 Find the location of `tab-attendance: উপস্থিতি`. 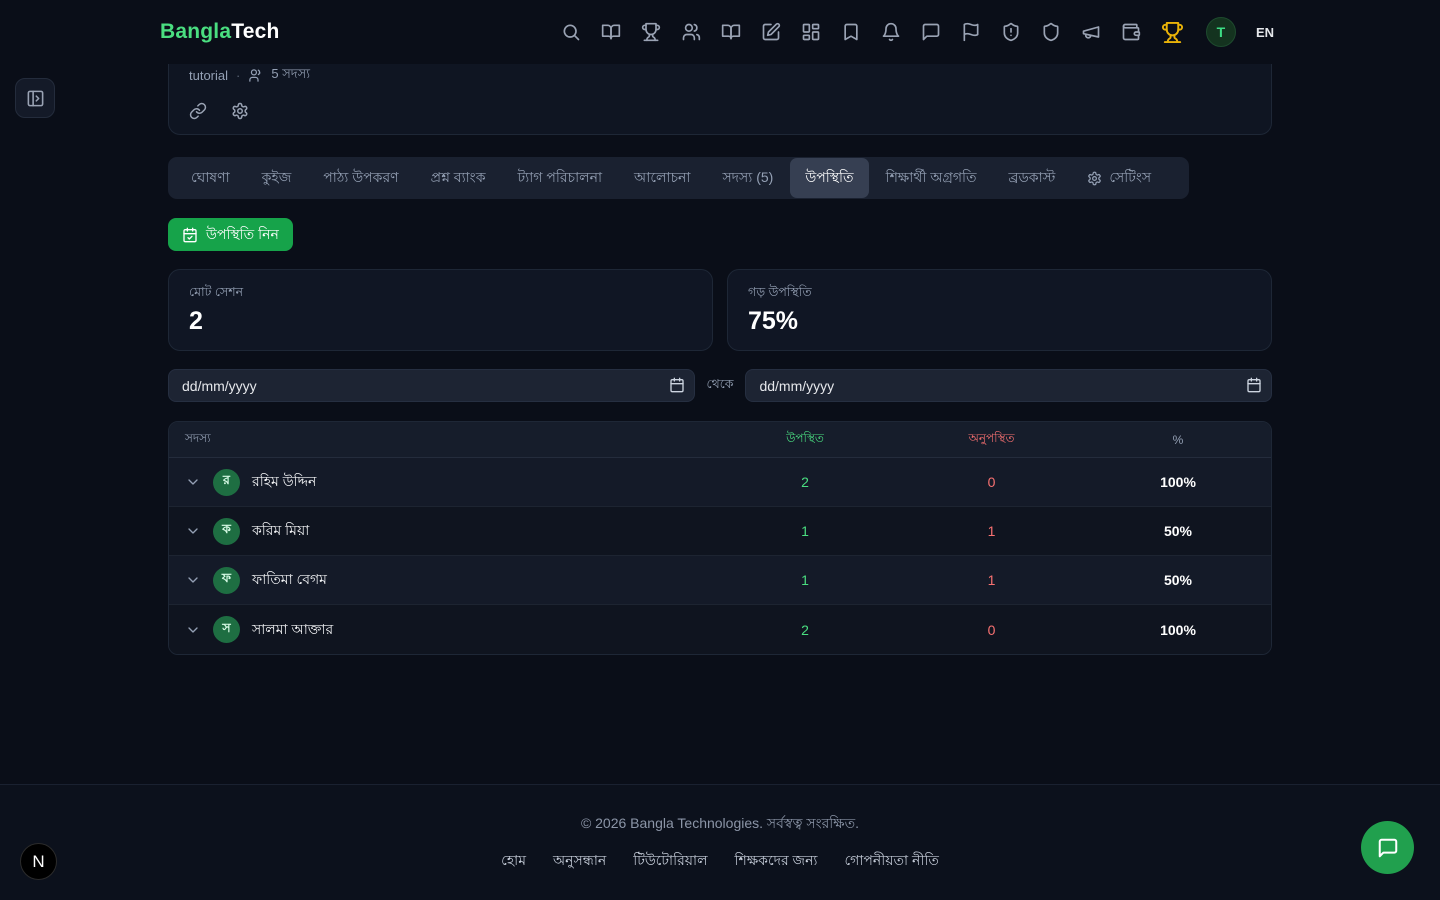

tab-attendance: উপস্থিতি is located at coordinates (829, 178).